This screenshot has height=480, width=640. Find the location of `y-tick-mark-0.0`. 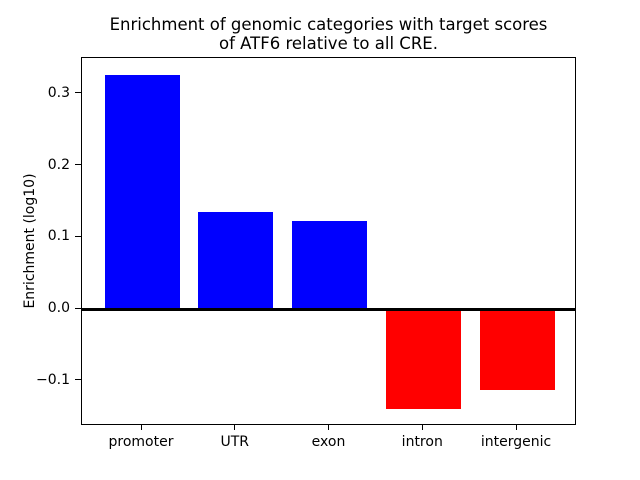

y-tick-mark-0.0 is located at coordinates (78, 308).